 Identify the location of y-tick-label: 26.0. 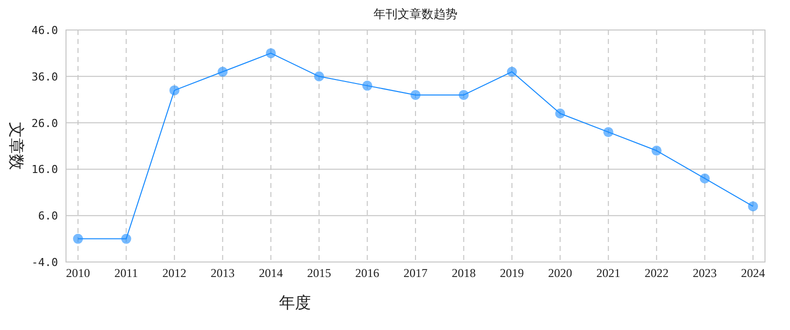
(45, 123).